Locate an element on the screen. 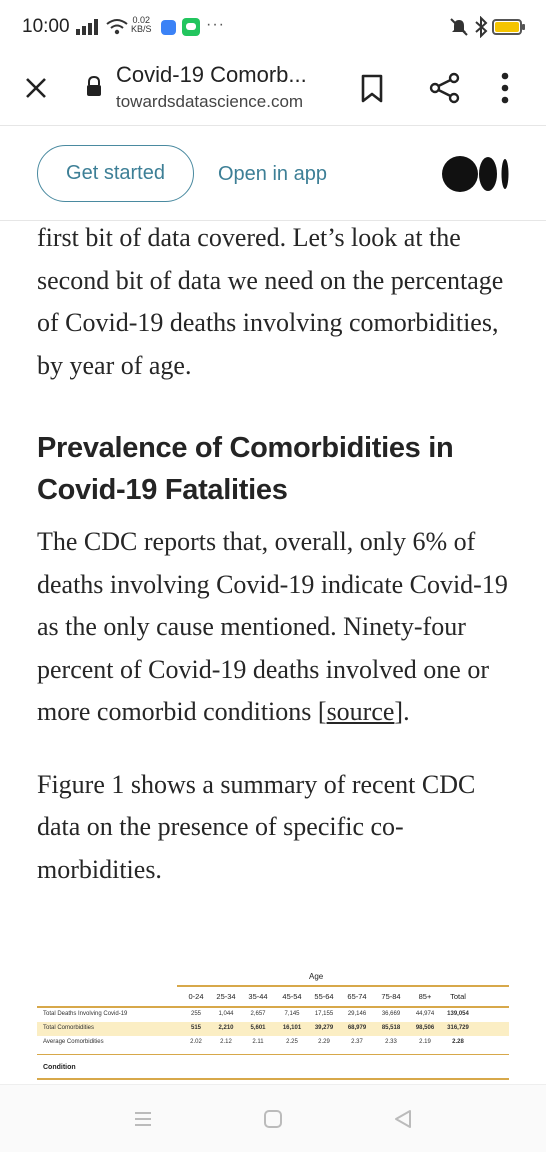  more-notifications-icon: ··· is located at coordinates (215, 24).